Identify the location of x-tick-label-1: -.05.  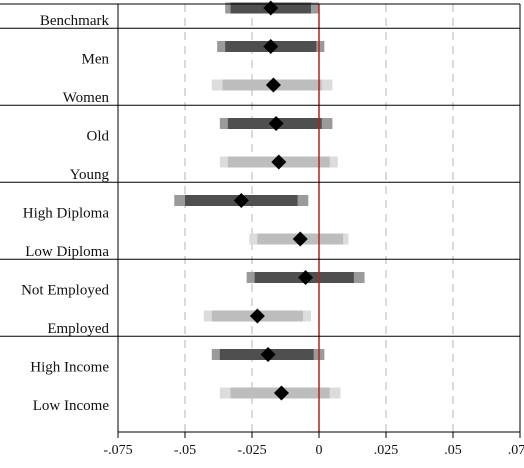
(185, 450).